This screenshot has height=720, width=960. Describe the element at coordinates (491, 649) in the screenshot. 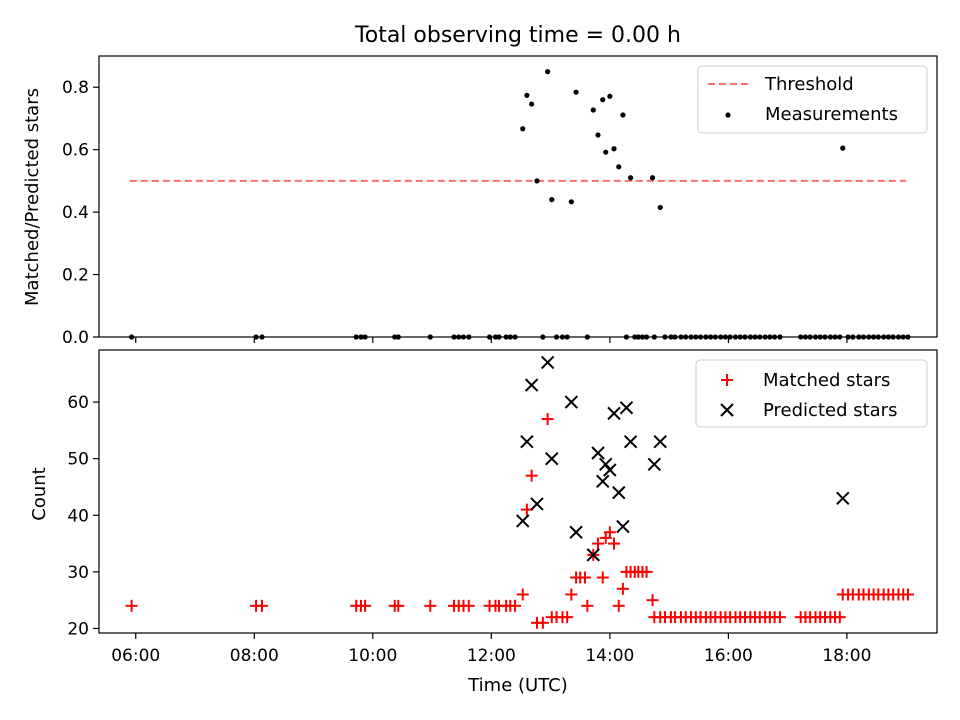

I see `bottom-x-ticks: 06:00 08:00 10:00 12:00 14:00 16:00 18:00` at that location.